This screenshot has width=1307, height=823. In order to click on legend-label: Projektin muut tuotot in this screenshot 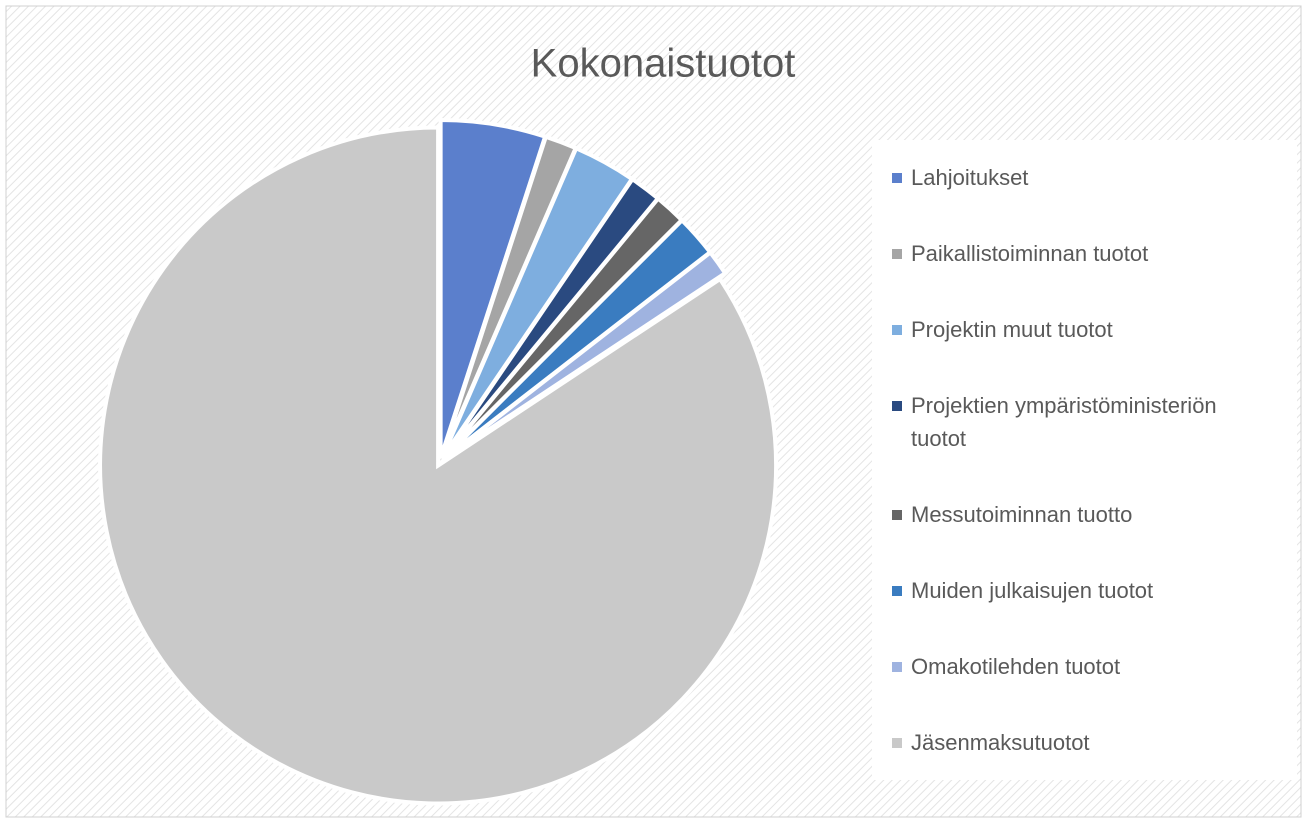, I will do `click(1012, 330)`.